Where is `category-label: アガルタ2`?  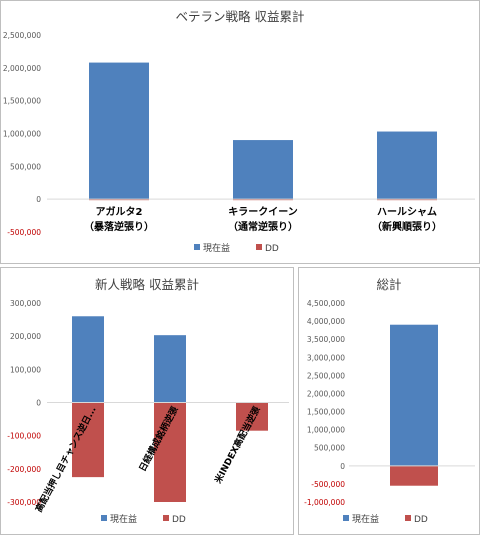 category-label: アガルタ2 is located at coordinates (119, 211).